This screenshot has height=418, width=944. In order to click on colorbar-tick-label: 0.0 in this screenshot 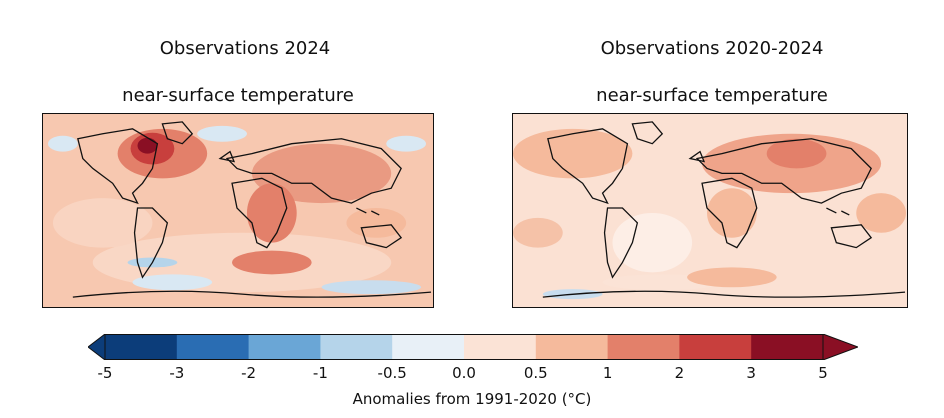, I will do `click(464, 373)`.